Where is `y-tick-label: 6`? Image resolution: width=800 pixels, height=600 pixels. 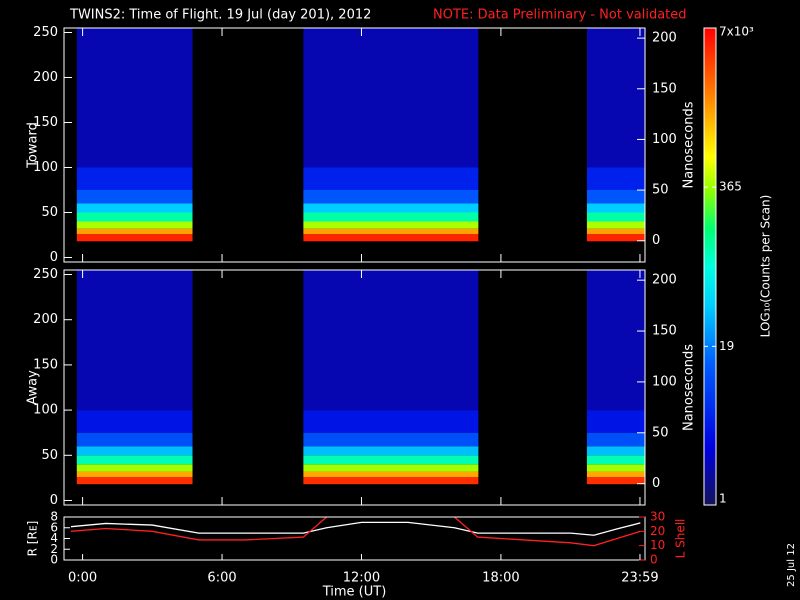
y-tick-label: 6 is located at coordinates (54, 527).